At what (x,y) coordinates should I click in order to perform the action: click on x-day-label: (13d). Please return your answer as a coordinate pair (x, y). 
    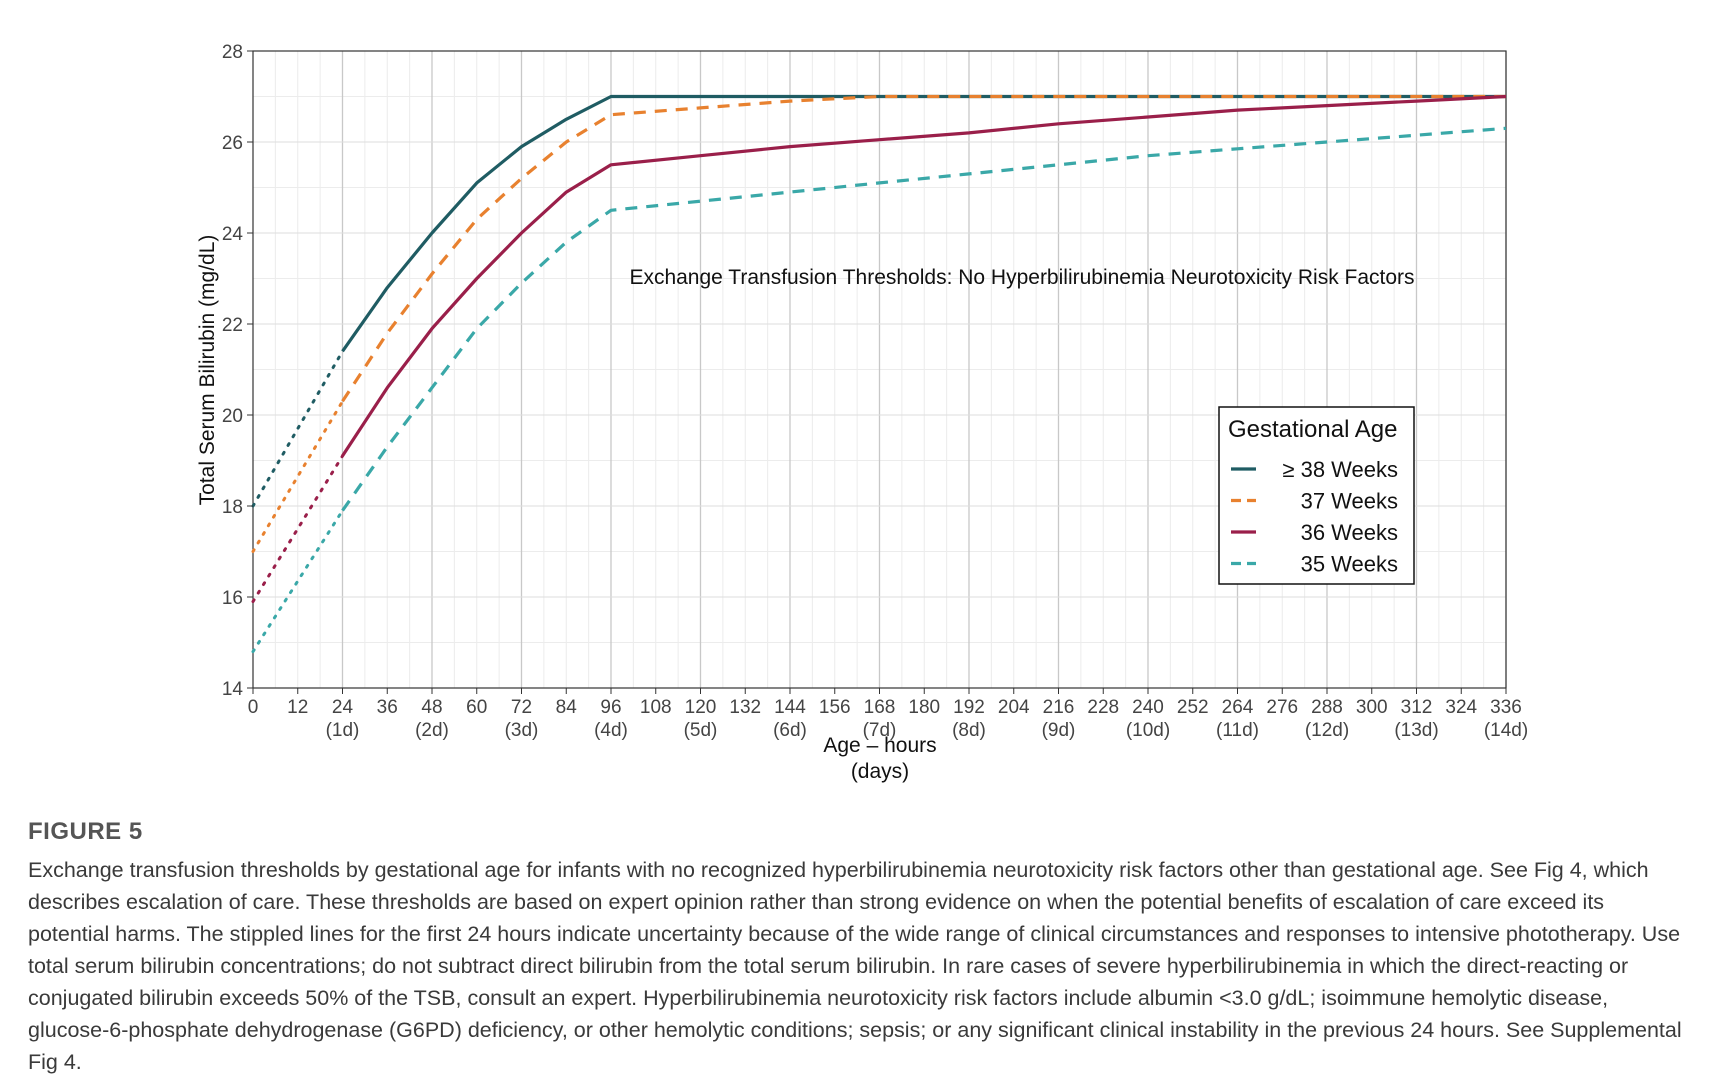
    Looking at the image, I should click on (1416, 730).